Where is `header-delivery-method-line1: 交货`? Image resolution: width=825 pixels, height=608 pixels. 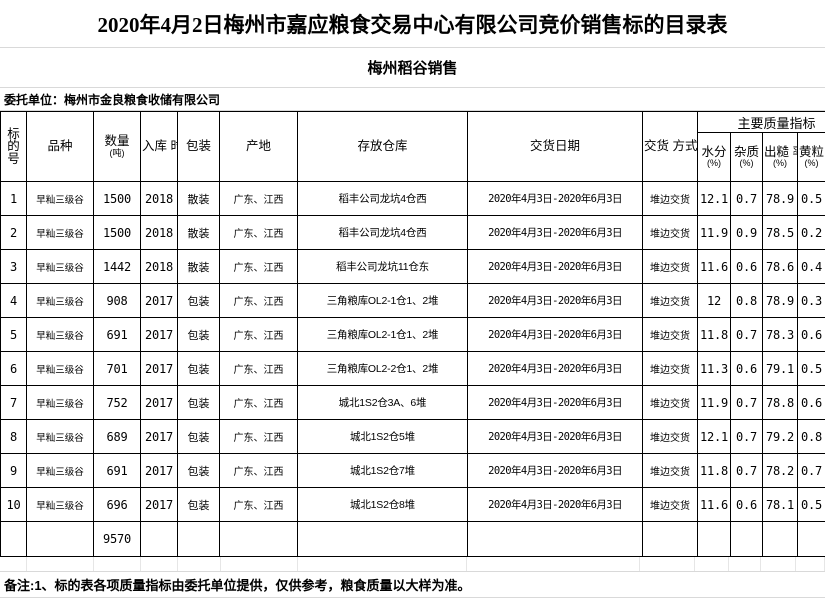 header-delivery-method-line1: 交货 is located at coordinates (657, 145).